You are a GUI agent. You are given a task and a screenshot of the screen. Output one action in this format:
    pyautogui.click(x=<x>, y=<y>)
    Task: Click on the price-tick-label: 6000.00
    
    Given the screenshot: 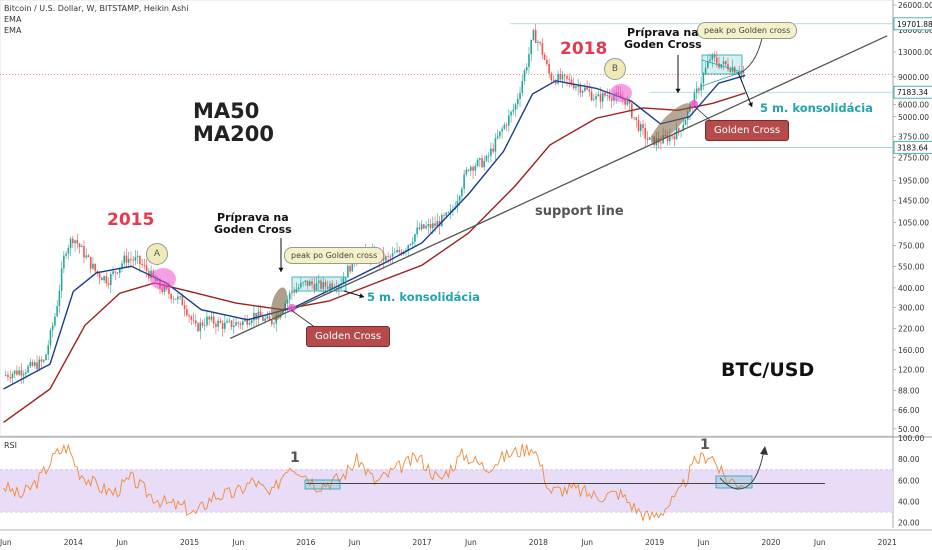 What is the action you would take?
    pyautogui.click(x=913, y=104)
    